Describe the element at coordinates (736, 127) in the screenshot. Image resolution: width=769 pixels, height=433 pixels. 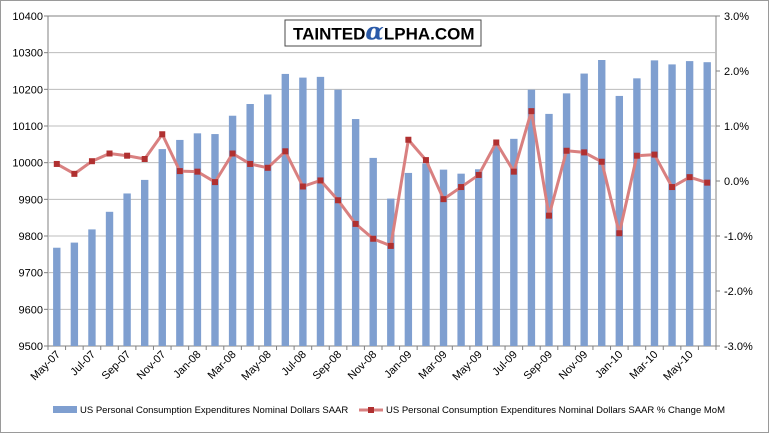
I see `right-axis-tick-label: 1.0%` at that location.